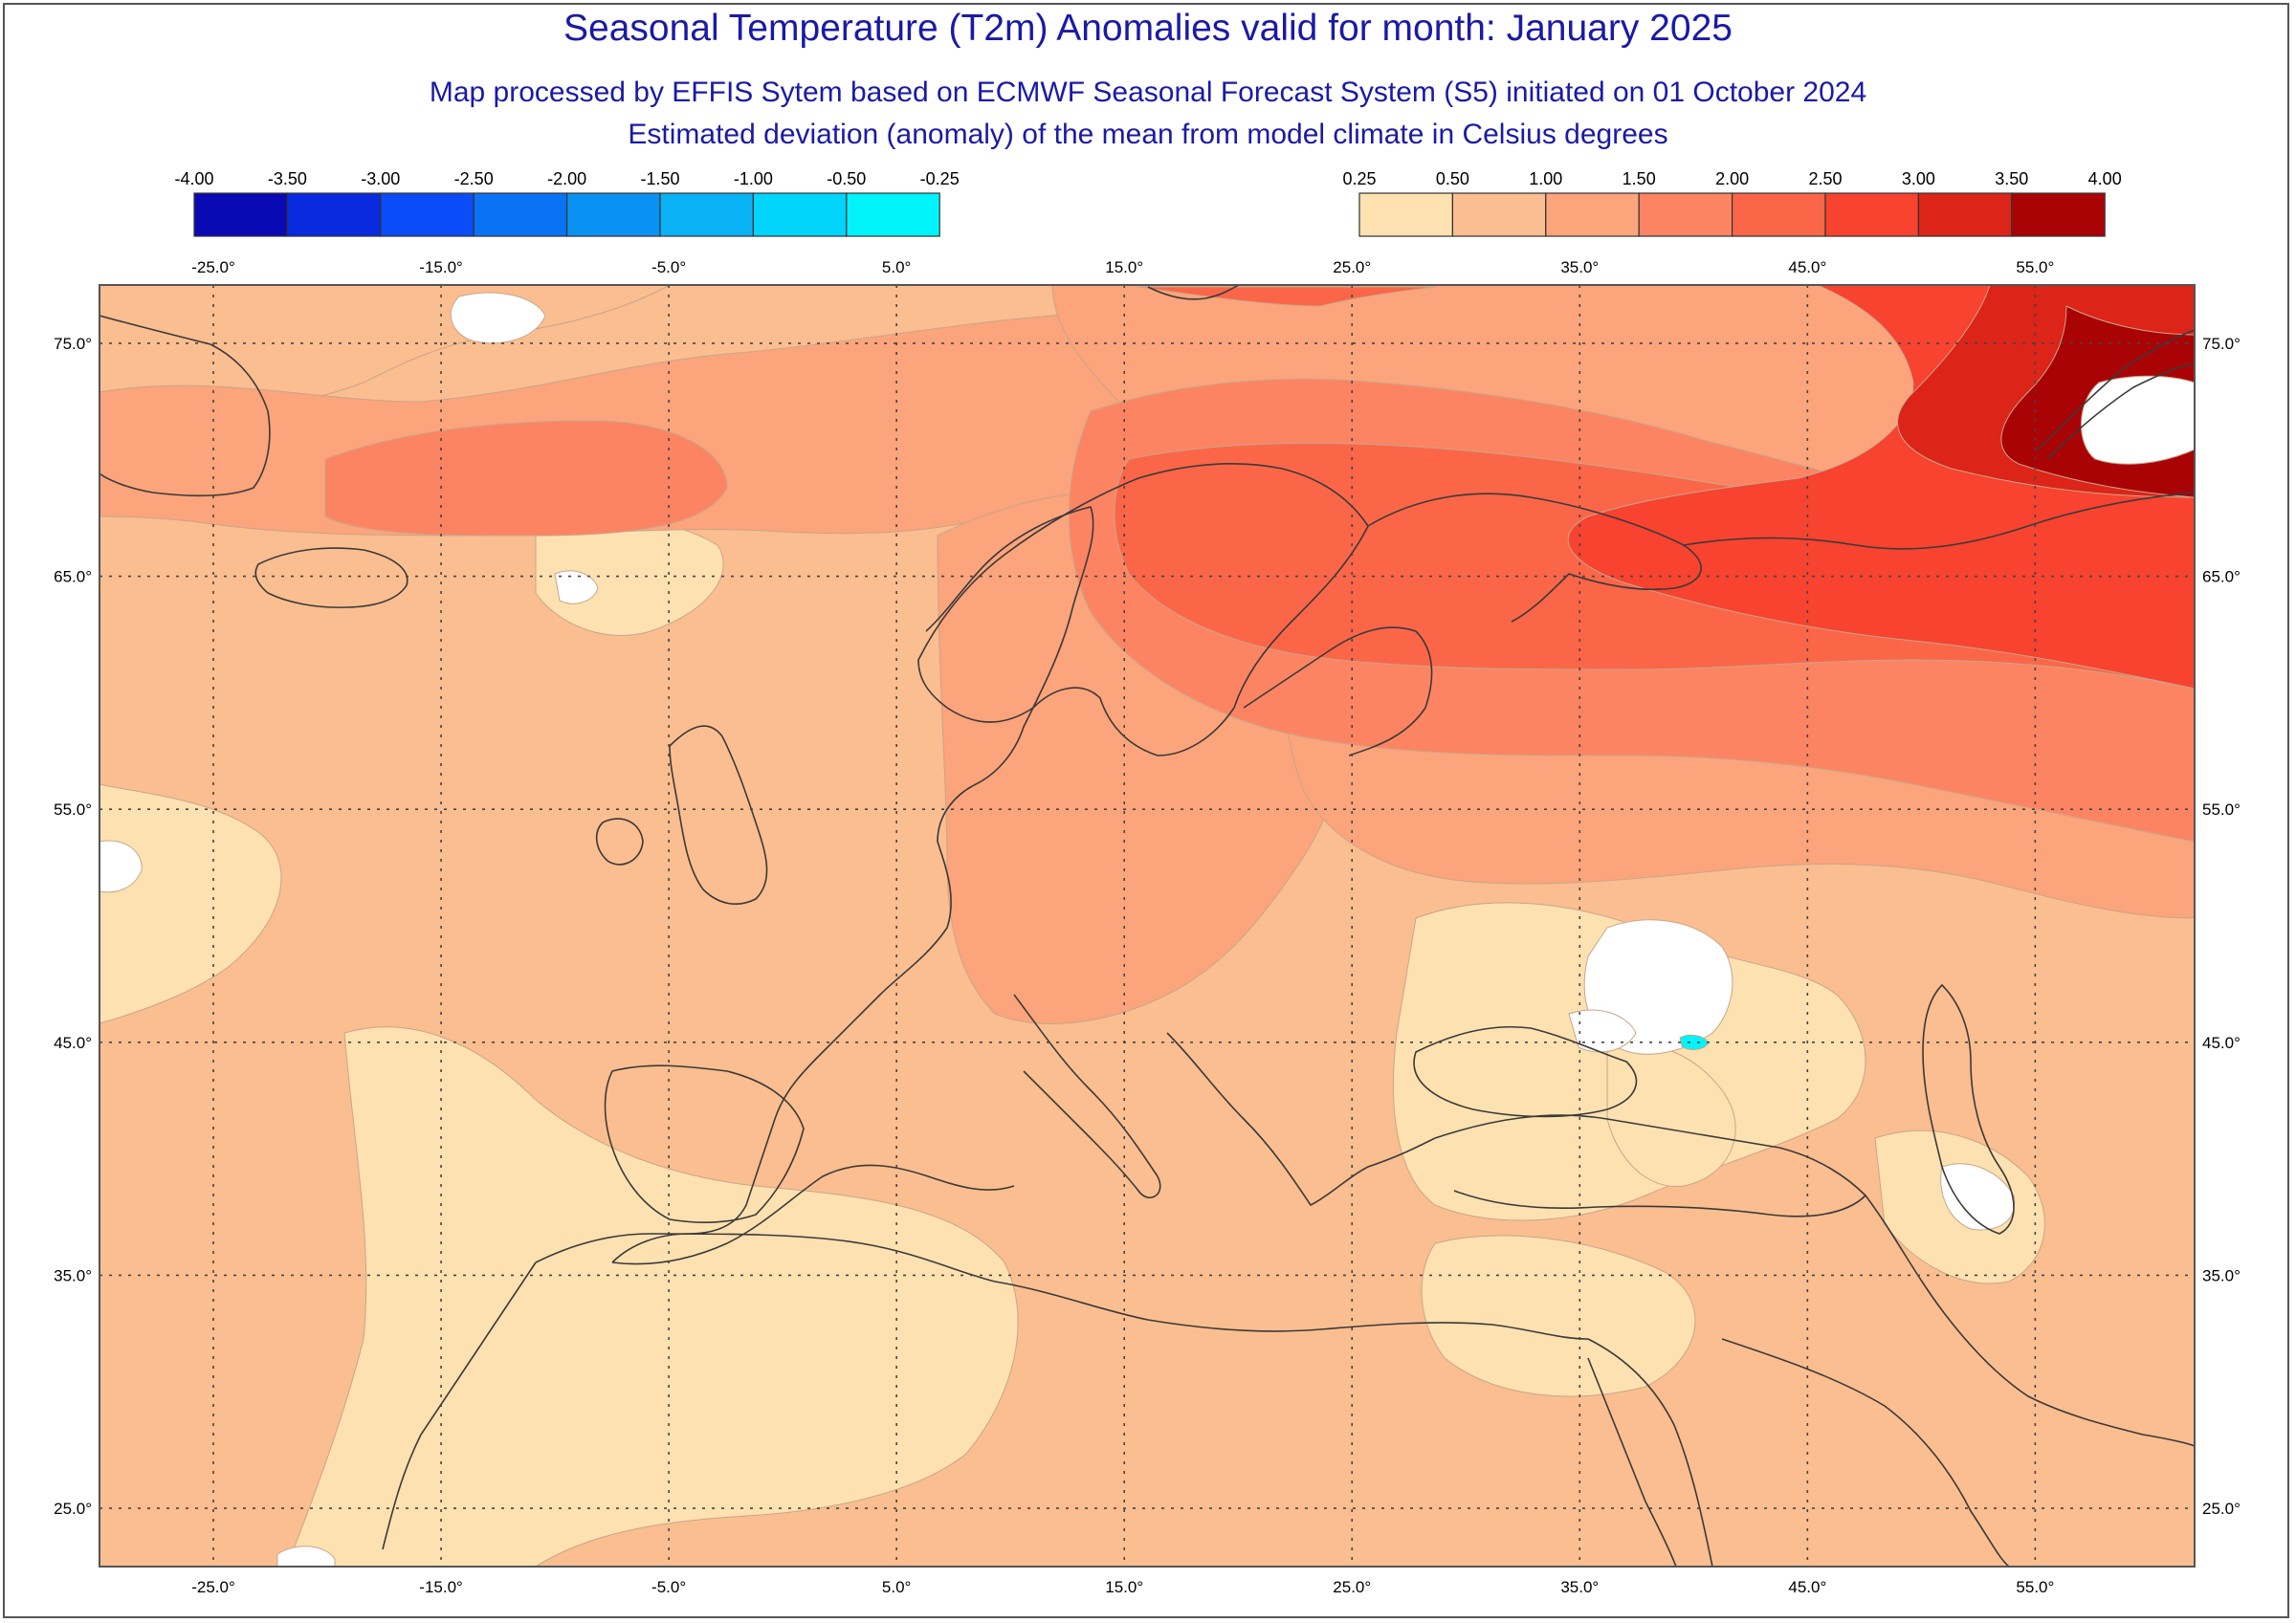  I want to click on colorbar-negative-label: -1.50, so click(659, 178).